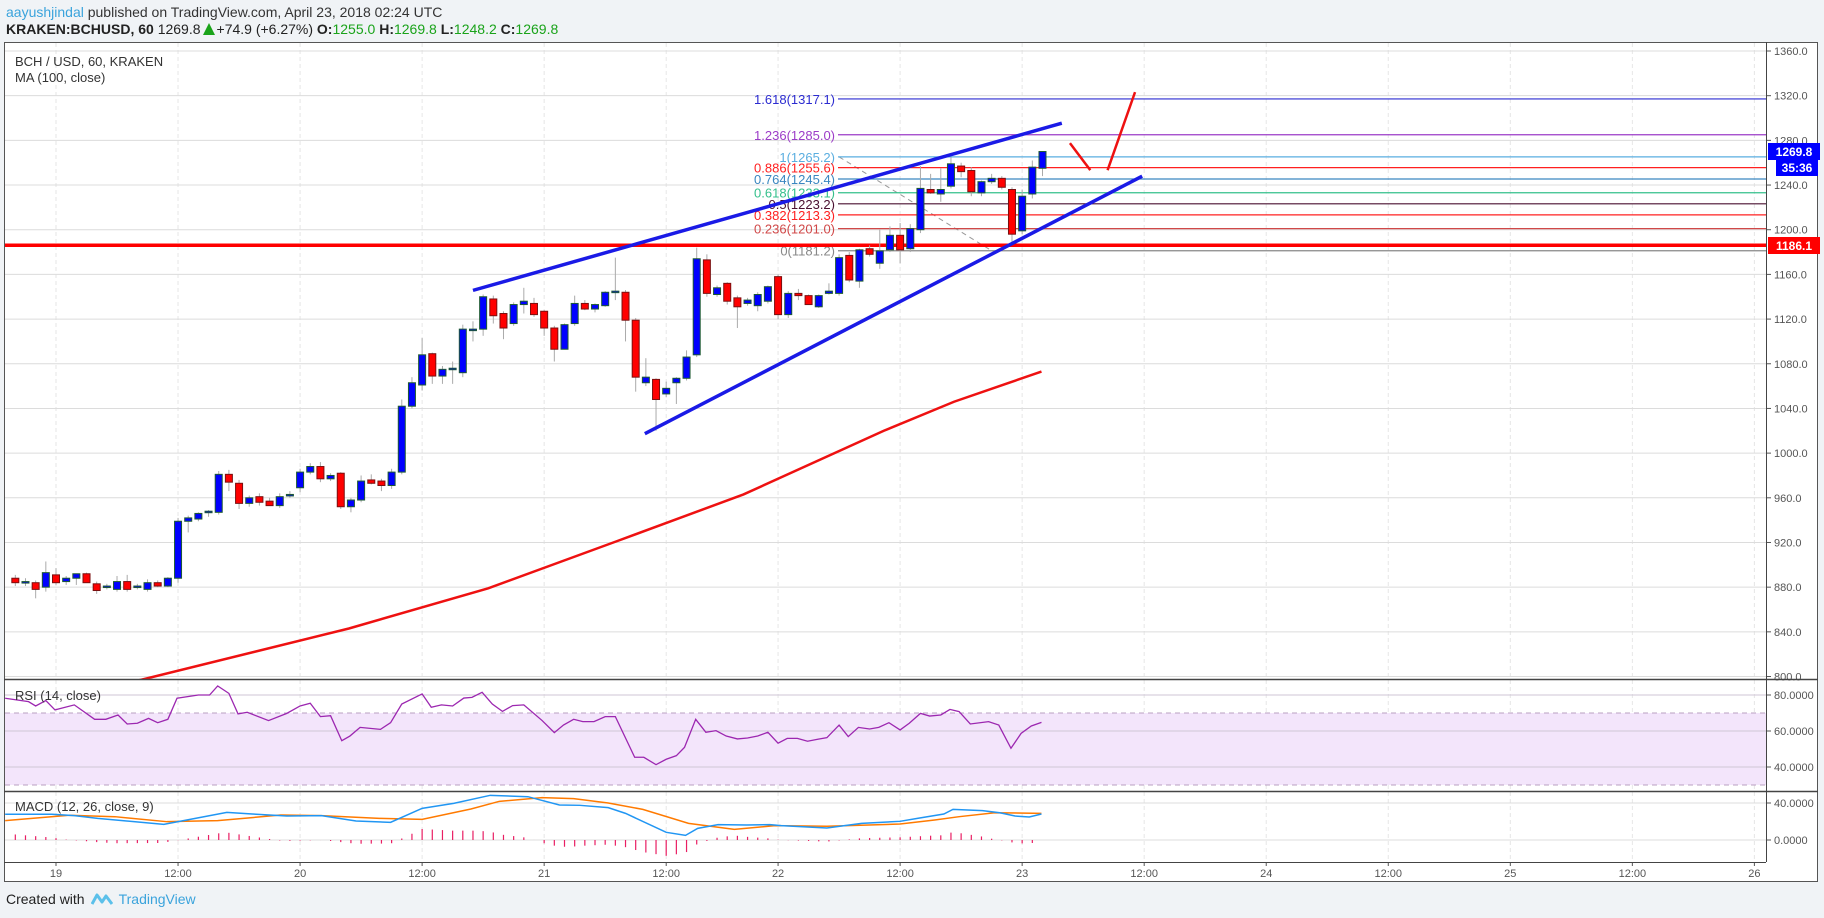 This screenshot has width=1824, height=918. I want to click on symbol-title: BCH / USD, 60, KRAKEN, so click(89, 61).